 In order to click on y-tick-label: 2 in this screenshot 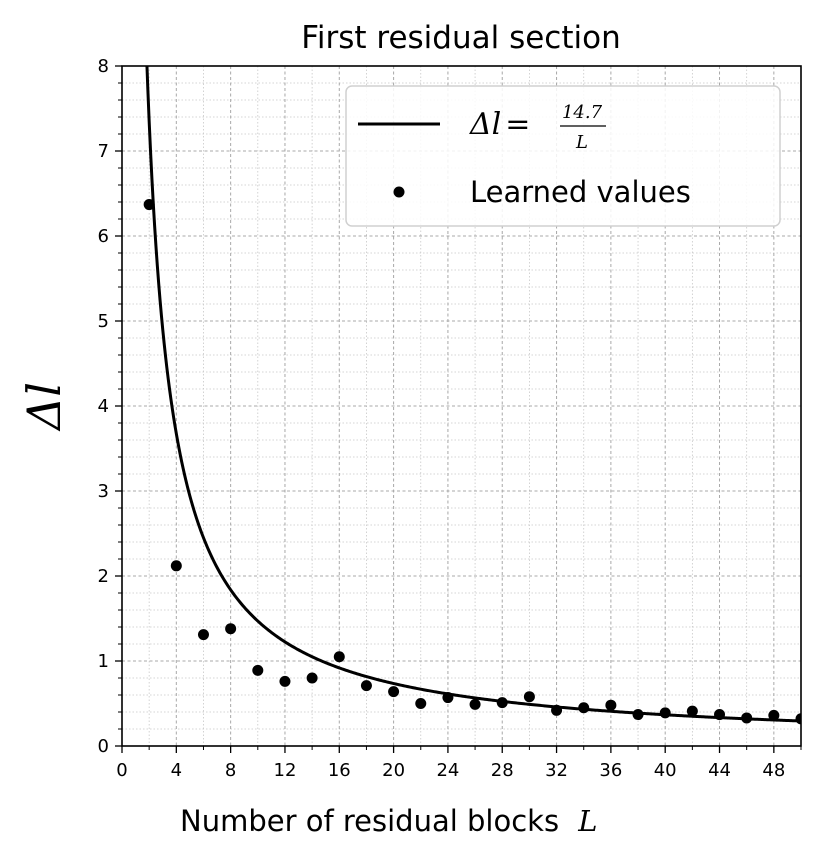, I will do `click(103, 576)`.